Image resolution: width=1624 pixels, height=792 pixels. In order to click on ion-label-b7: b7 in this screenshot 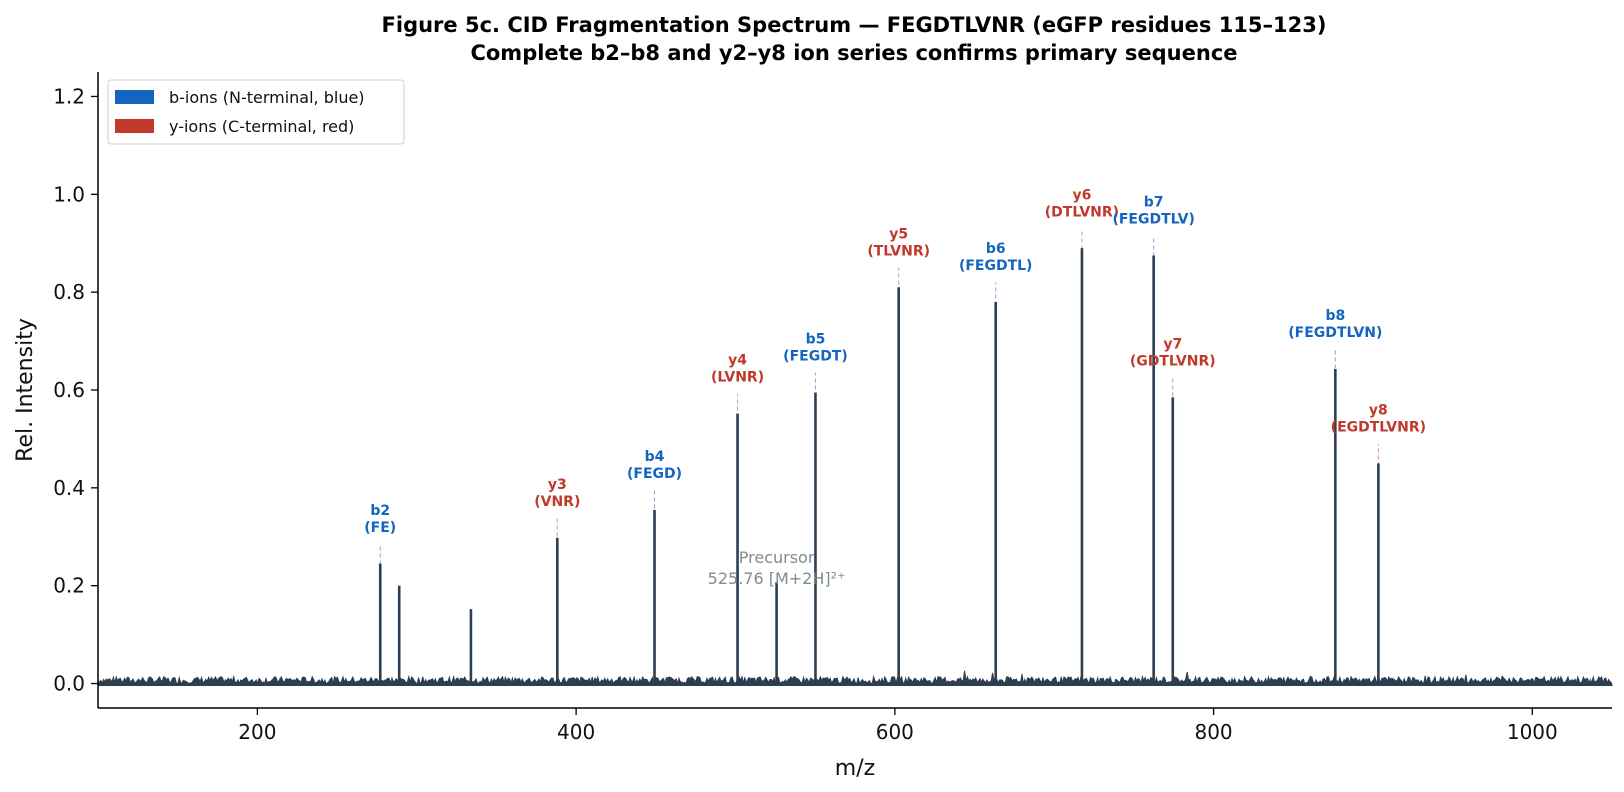, I will do `click(1154, 203)`.